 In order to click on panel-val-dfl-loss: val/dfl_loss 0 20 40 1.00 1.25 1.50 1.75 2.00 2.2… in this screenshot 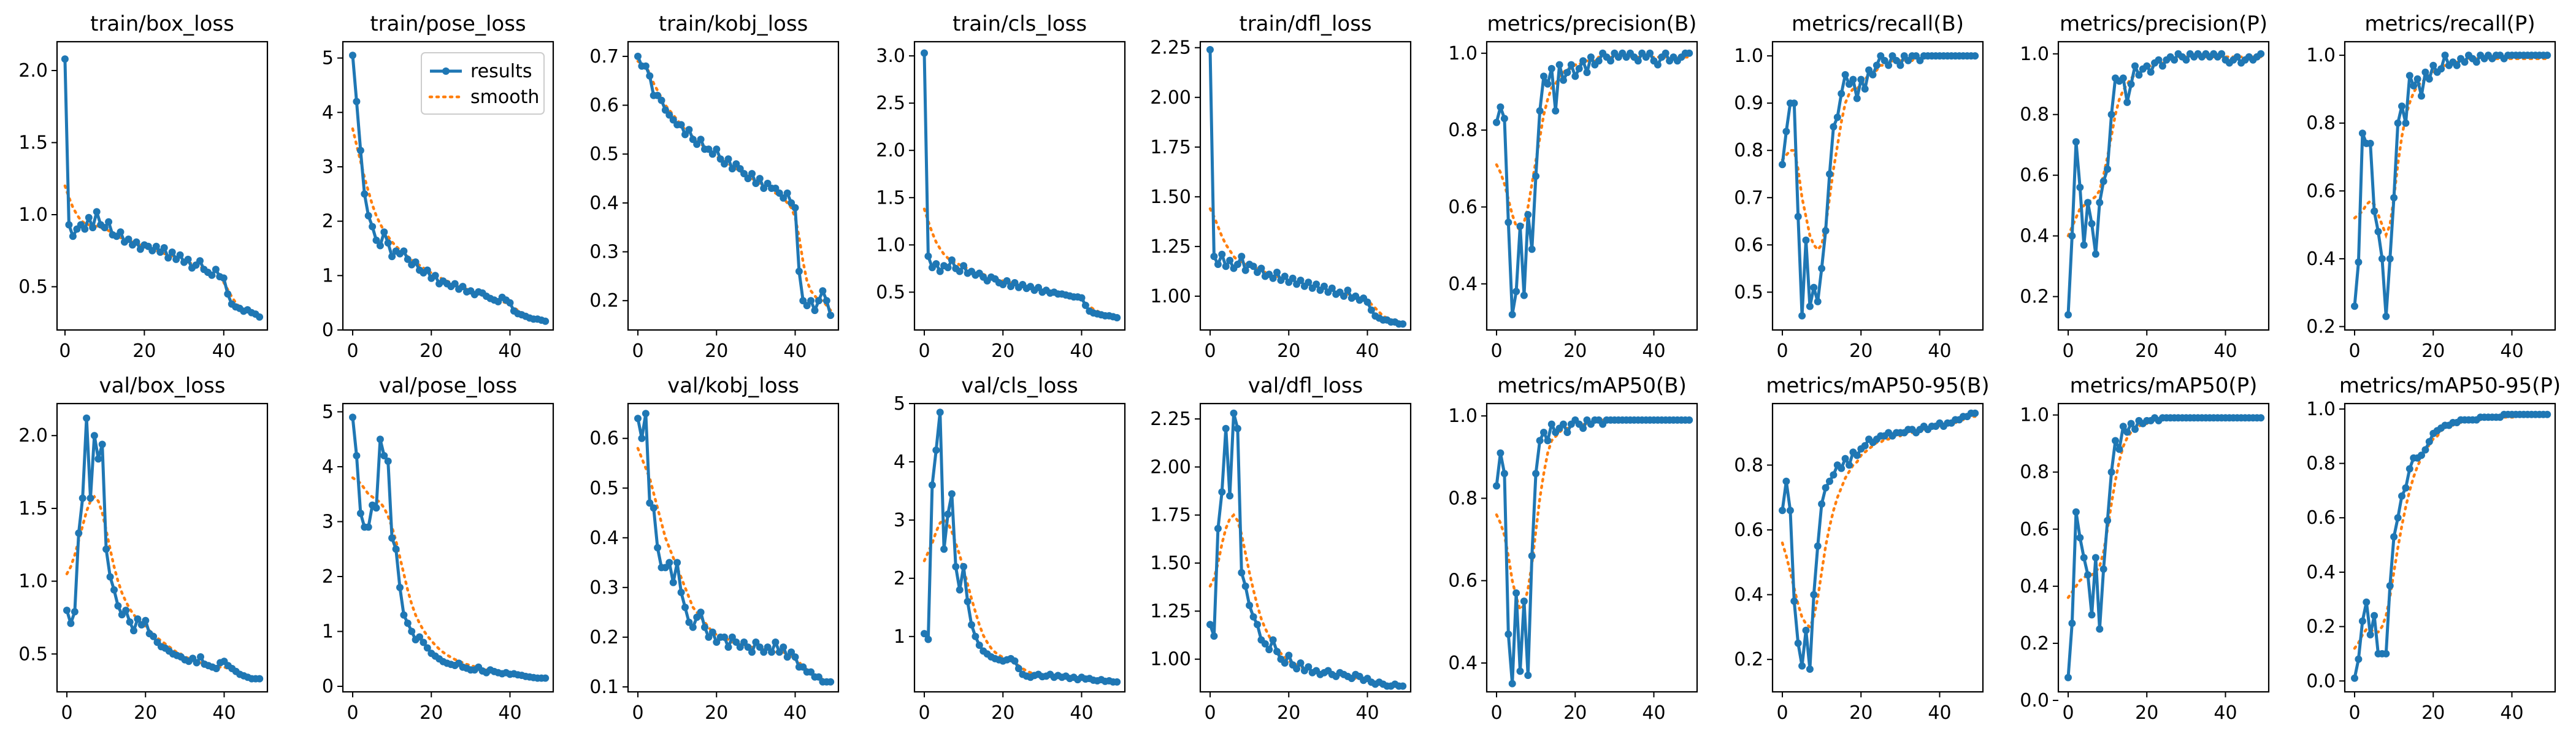, I will do `click(1281, 549)`.